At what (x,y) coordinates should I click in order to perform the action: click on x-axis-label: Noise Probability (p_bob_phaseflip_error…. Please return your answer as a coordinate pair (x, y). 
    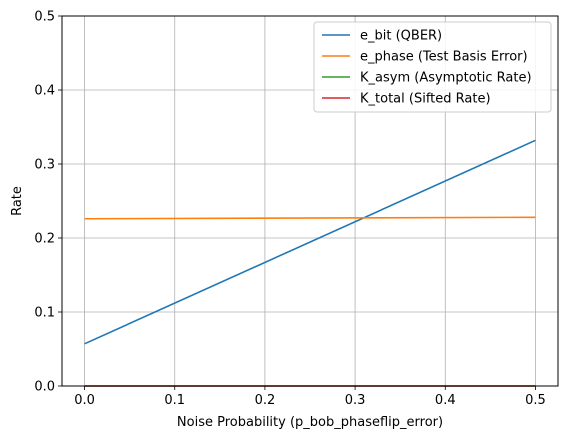
    Looking at the image, I should click on (310, 422).